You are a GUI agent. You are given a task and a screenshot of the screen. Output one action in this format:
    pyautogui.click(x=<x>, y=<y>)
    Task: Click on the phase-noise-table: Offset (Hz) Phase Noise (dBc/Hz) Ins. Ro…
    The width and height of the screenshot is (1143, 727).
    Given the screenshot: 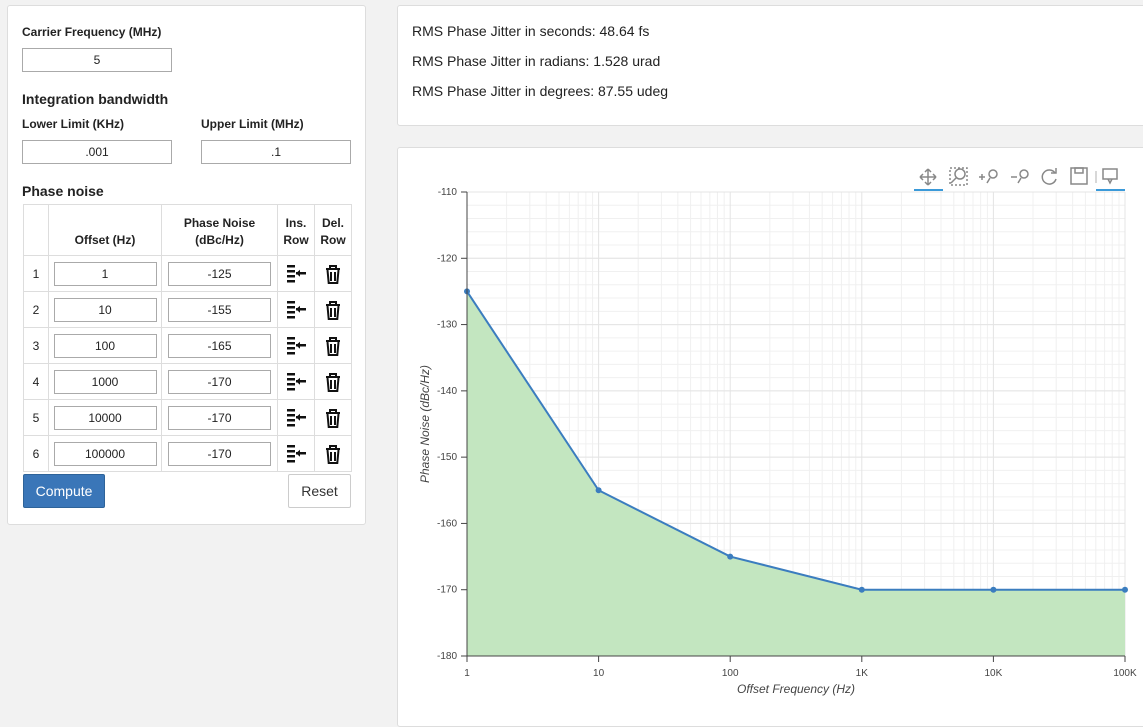 What is the action you would take?
    pyautogui.click(x=187, y=338)
    